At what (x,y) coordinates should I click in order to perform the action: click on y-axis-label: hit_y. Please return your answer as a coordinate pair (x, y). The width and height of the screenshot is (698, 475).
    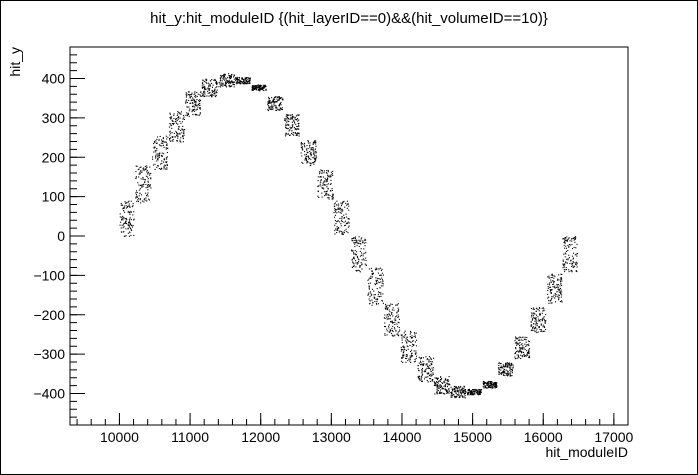
    Looking at the image, I should click on (15, 62).